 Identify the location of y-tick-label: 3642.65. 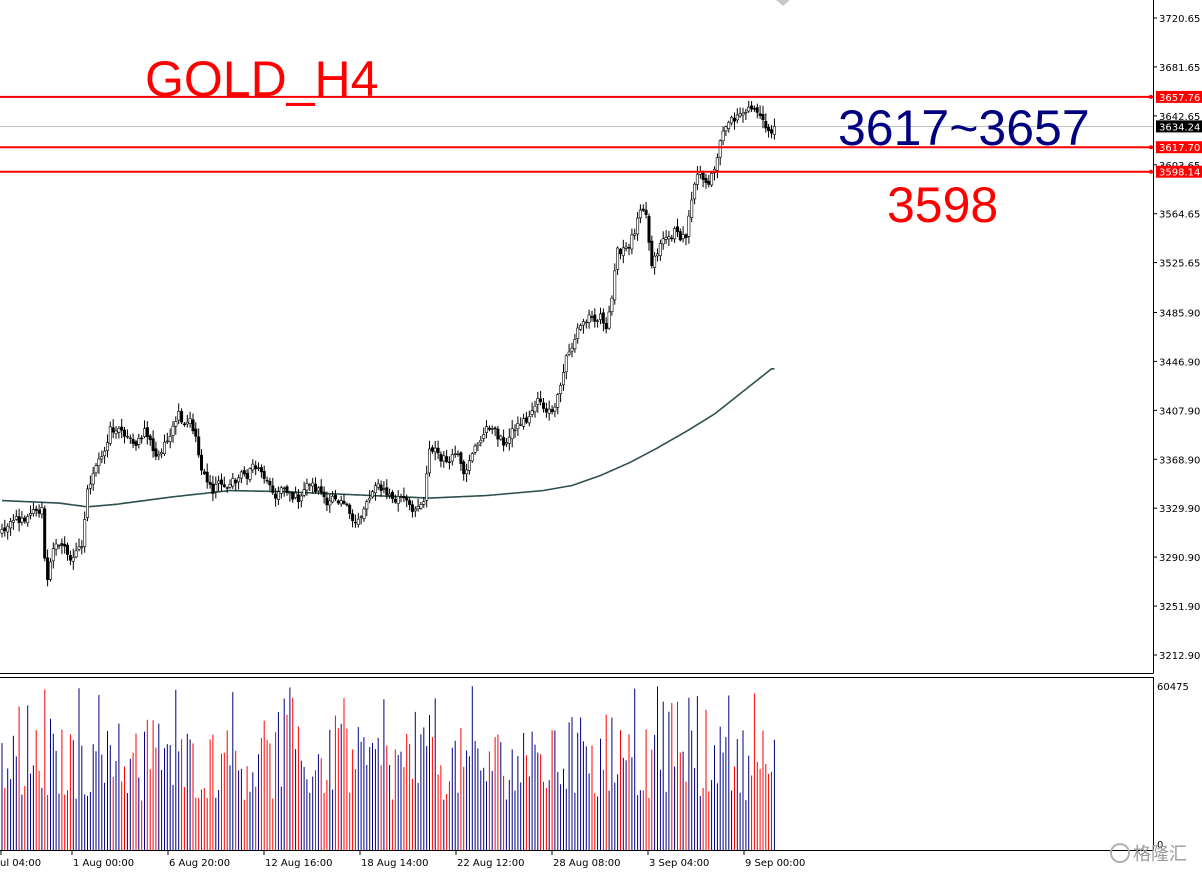
(1179, 117).